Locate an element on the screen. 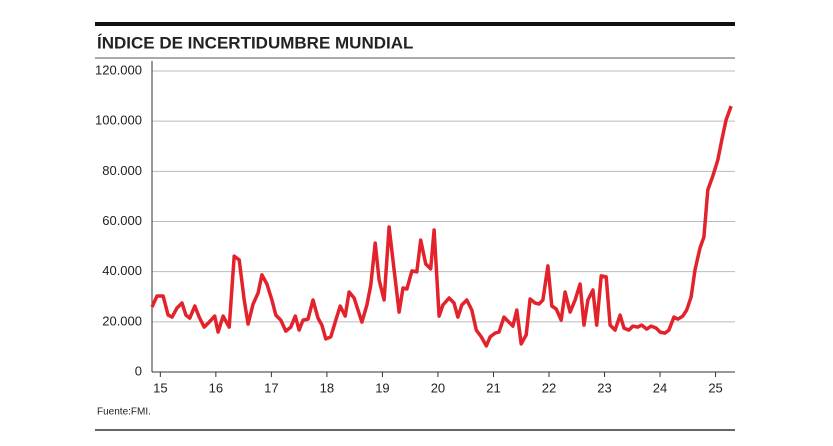  y-tick-label: 60.000 is located at coordinates (122, 220).